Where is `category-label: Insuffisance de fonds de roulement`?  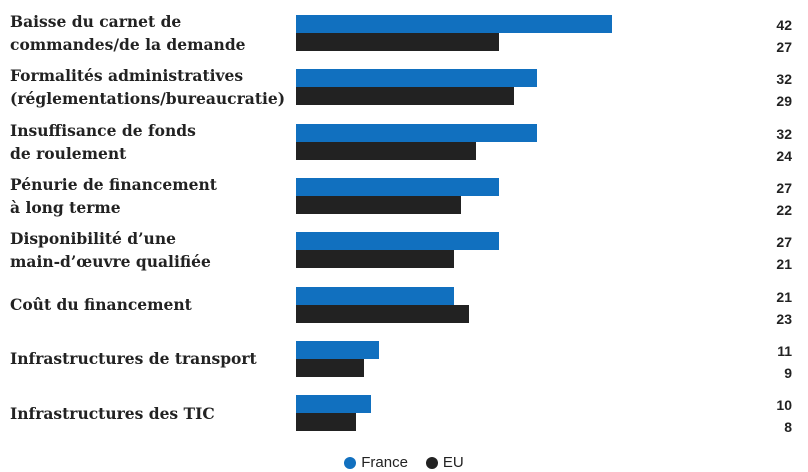
category-label: Insuffisance de fonds de roulement is located at coordinates (103, 141).